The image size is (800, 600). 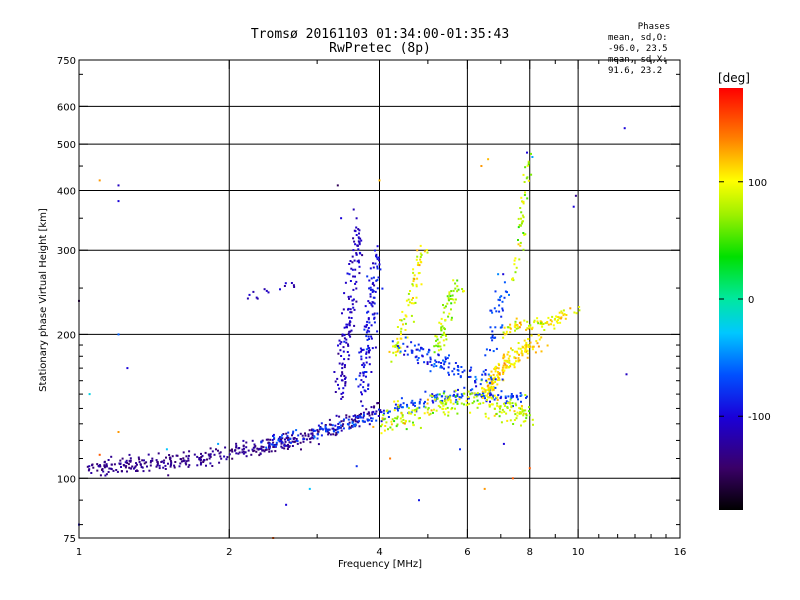 I want to click on y-tick-label: 400, so click(x=66, y=191).